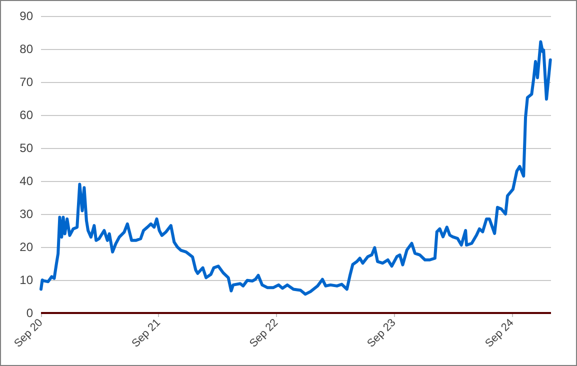  I want to click on y-tick-label: 40, so click(27, 181).